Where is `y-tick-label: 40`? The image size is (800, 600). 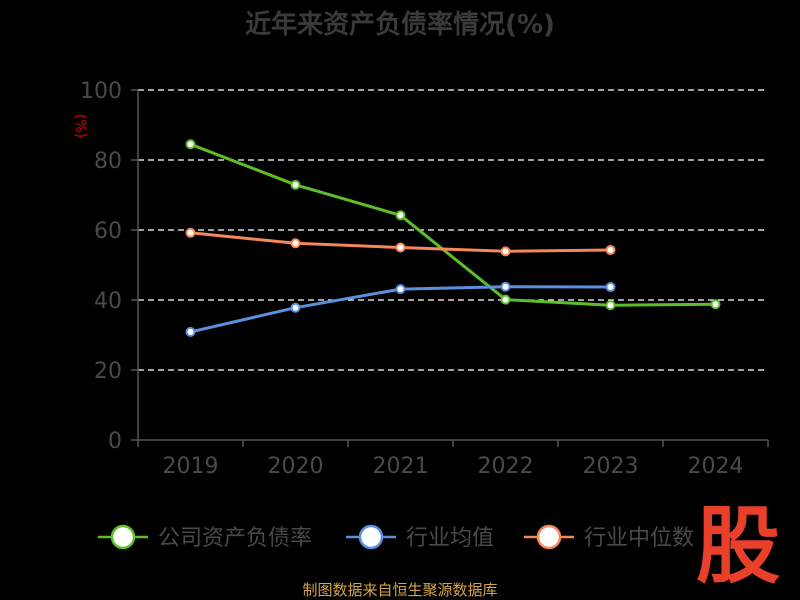 y-tick-label: 40 is located at coordinates (108, 301).